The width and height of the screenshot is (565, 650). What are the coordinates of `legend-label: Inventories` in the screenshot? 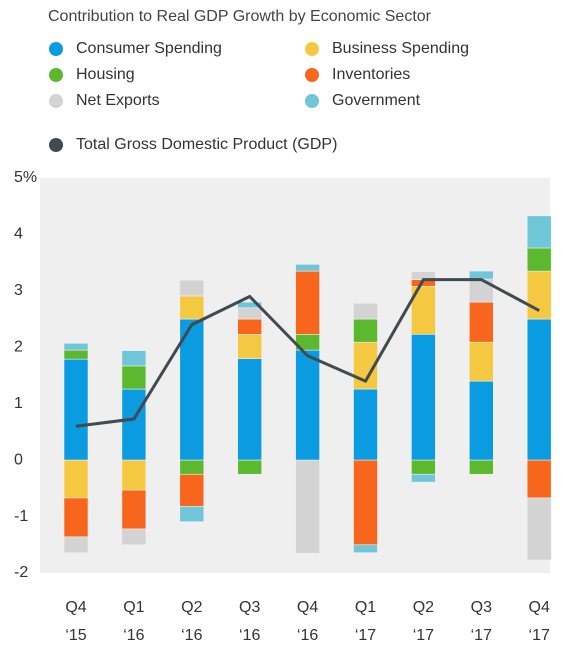 It's located at (371, 74).